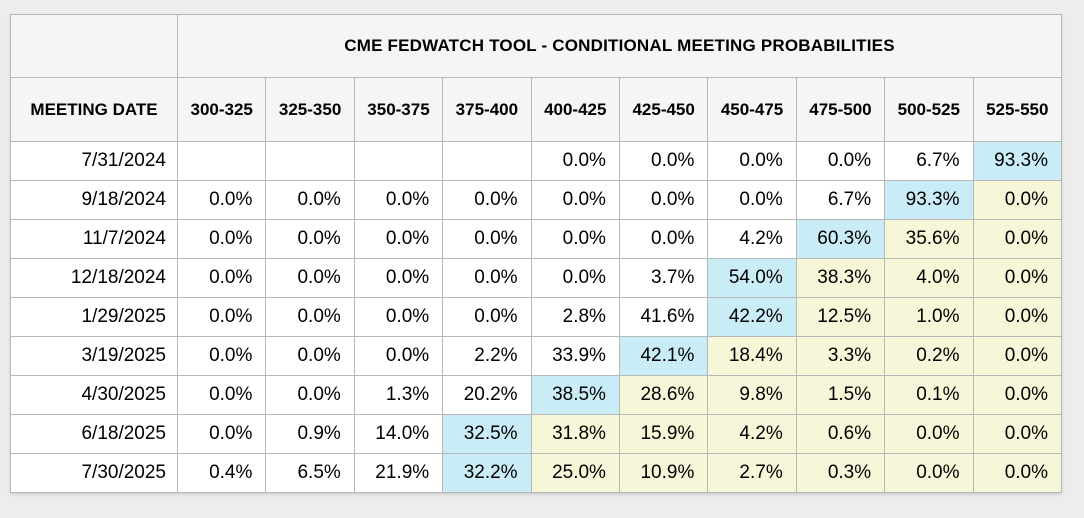  Describe the element at coordinates (487, 109) in the screenshot. I see `rate-range-header: 375-400` at that location.